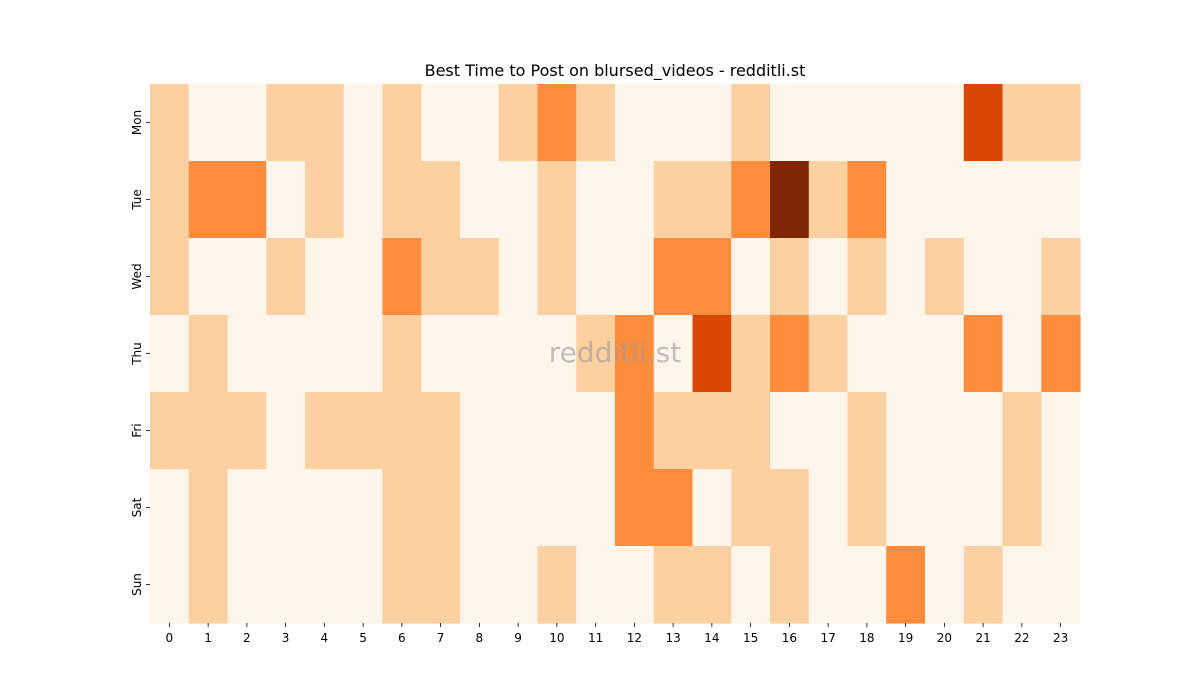  What do you see at coordinates (634, 638) in the screenshot?
I see `x-tick-label: 12` at bounding box center [634, 638].